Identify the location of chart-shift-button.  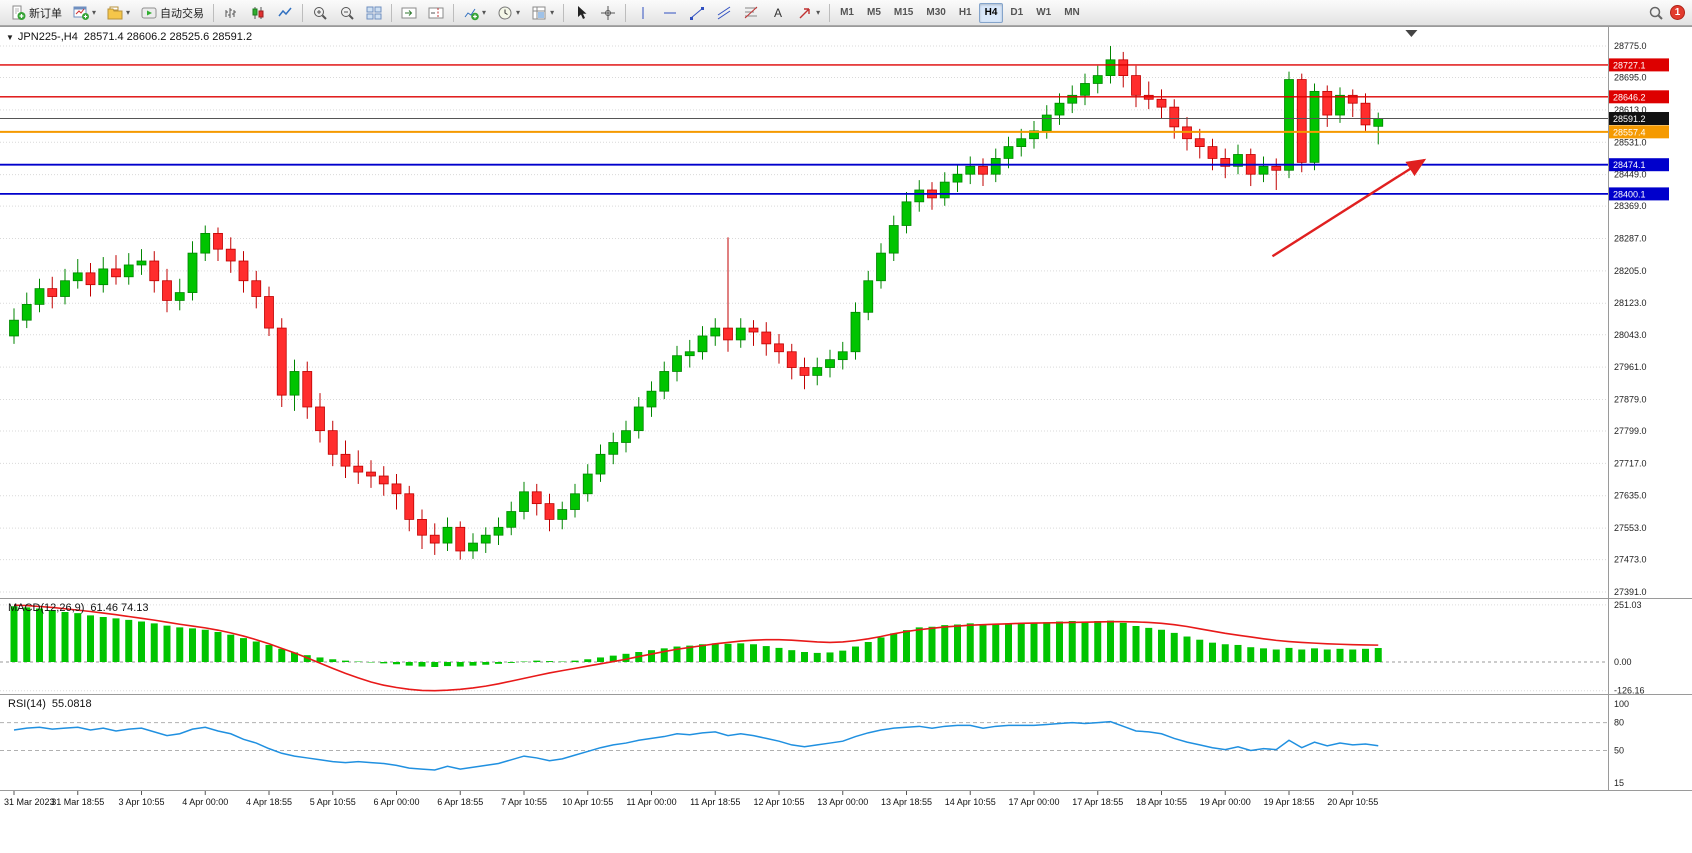
(436, 13).